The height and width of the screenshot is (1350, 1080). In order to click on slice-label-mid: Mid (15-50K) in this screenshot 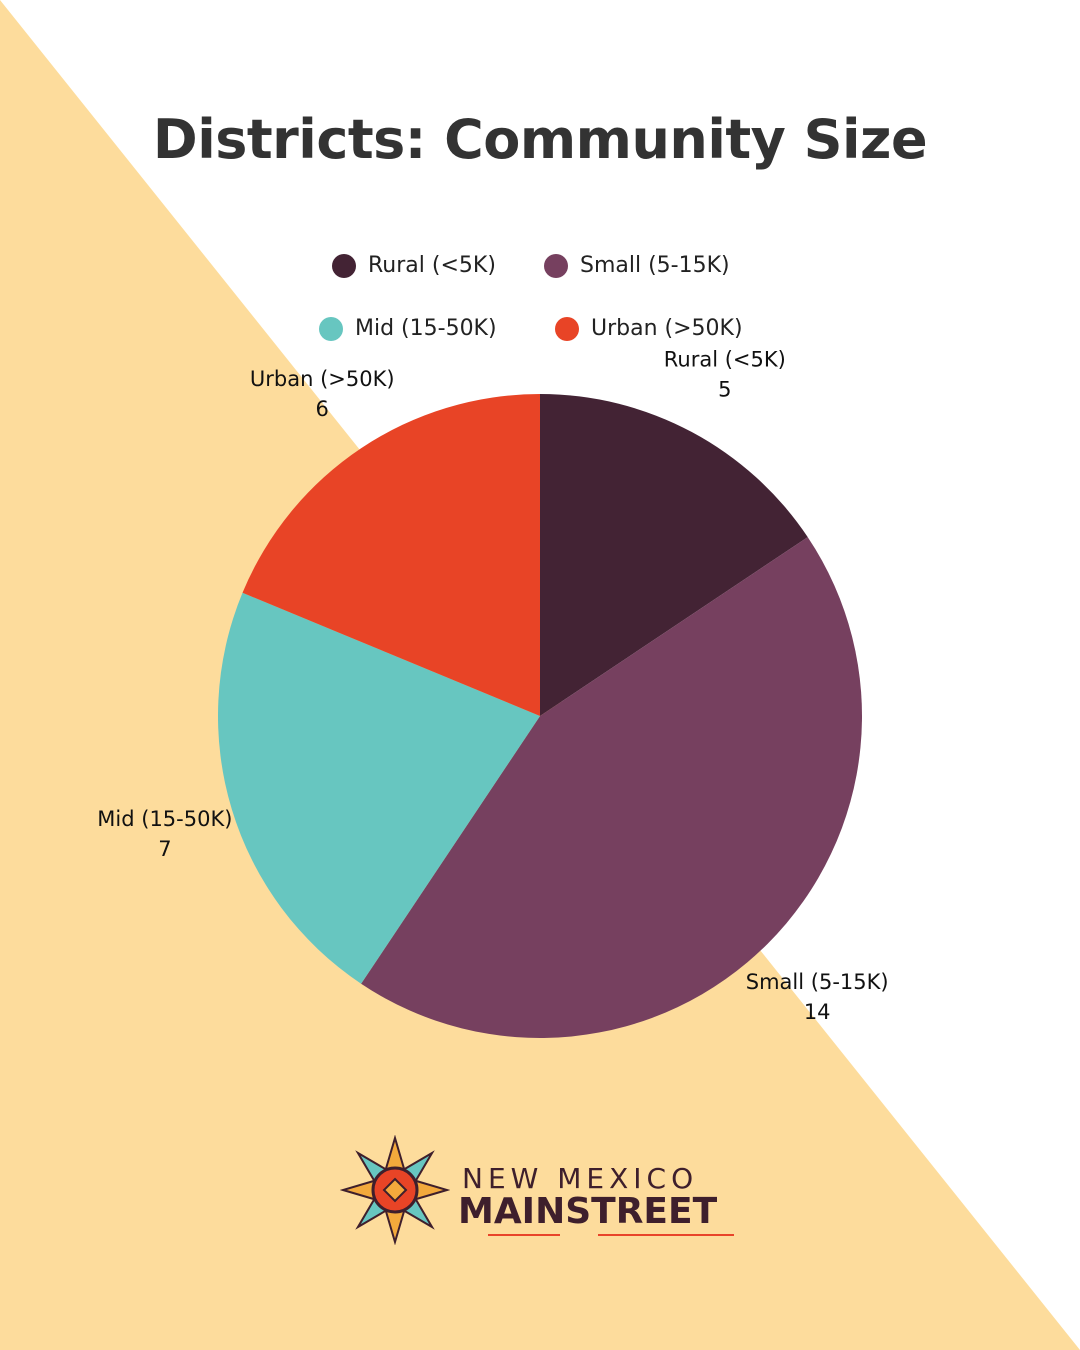, I will do `click(164, 819)`.